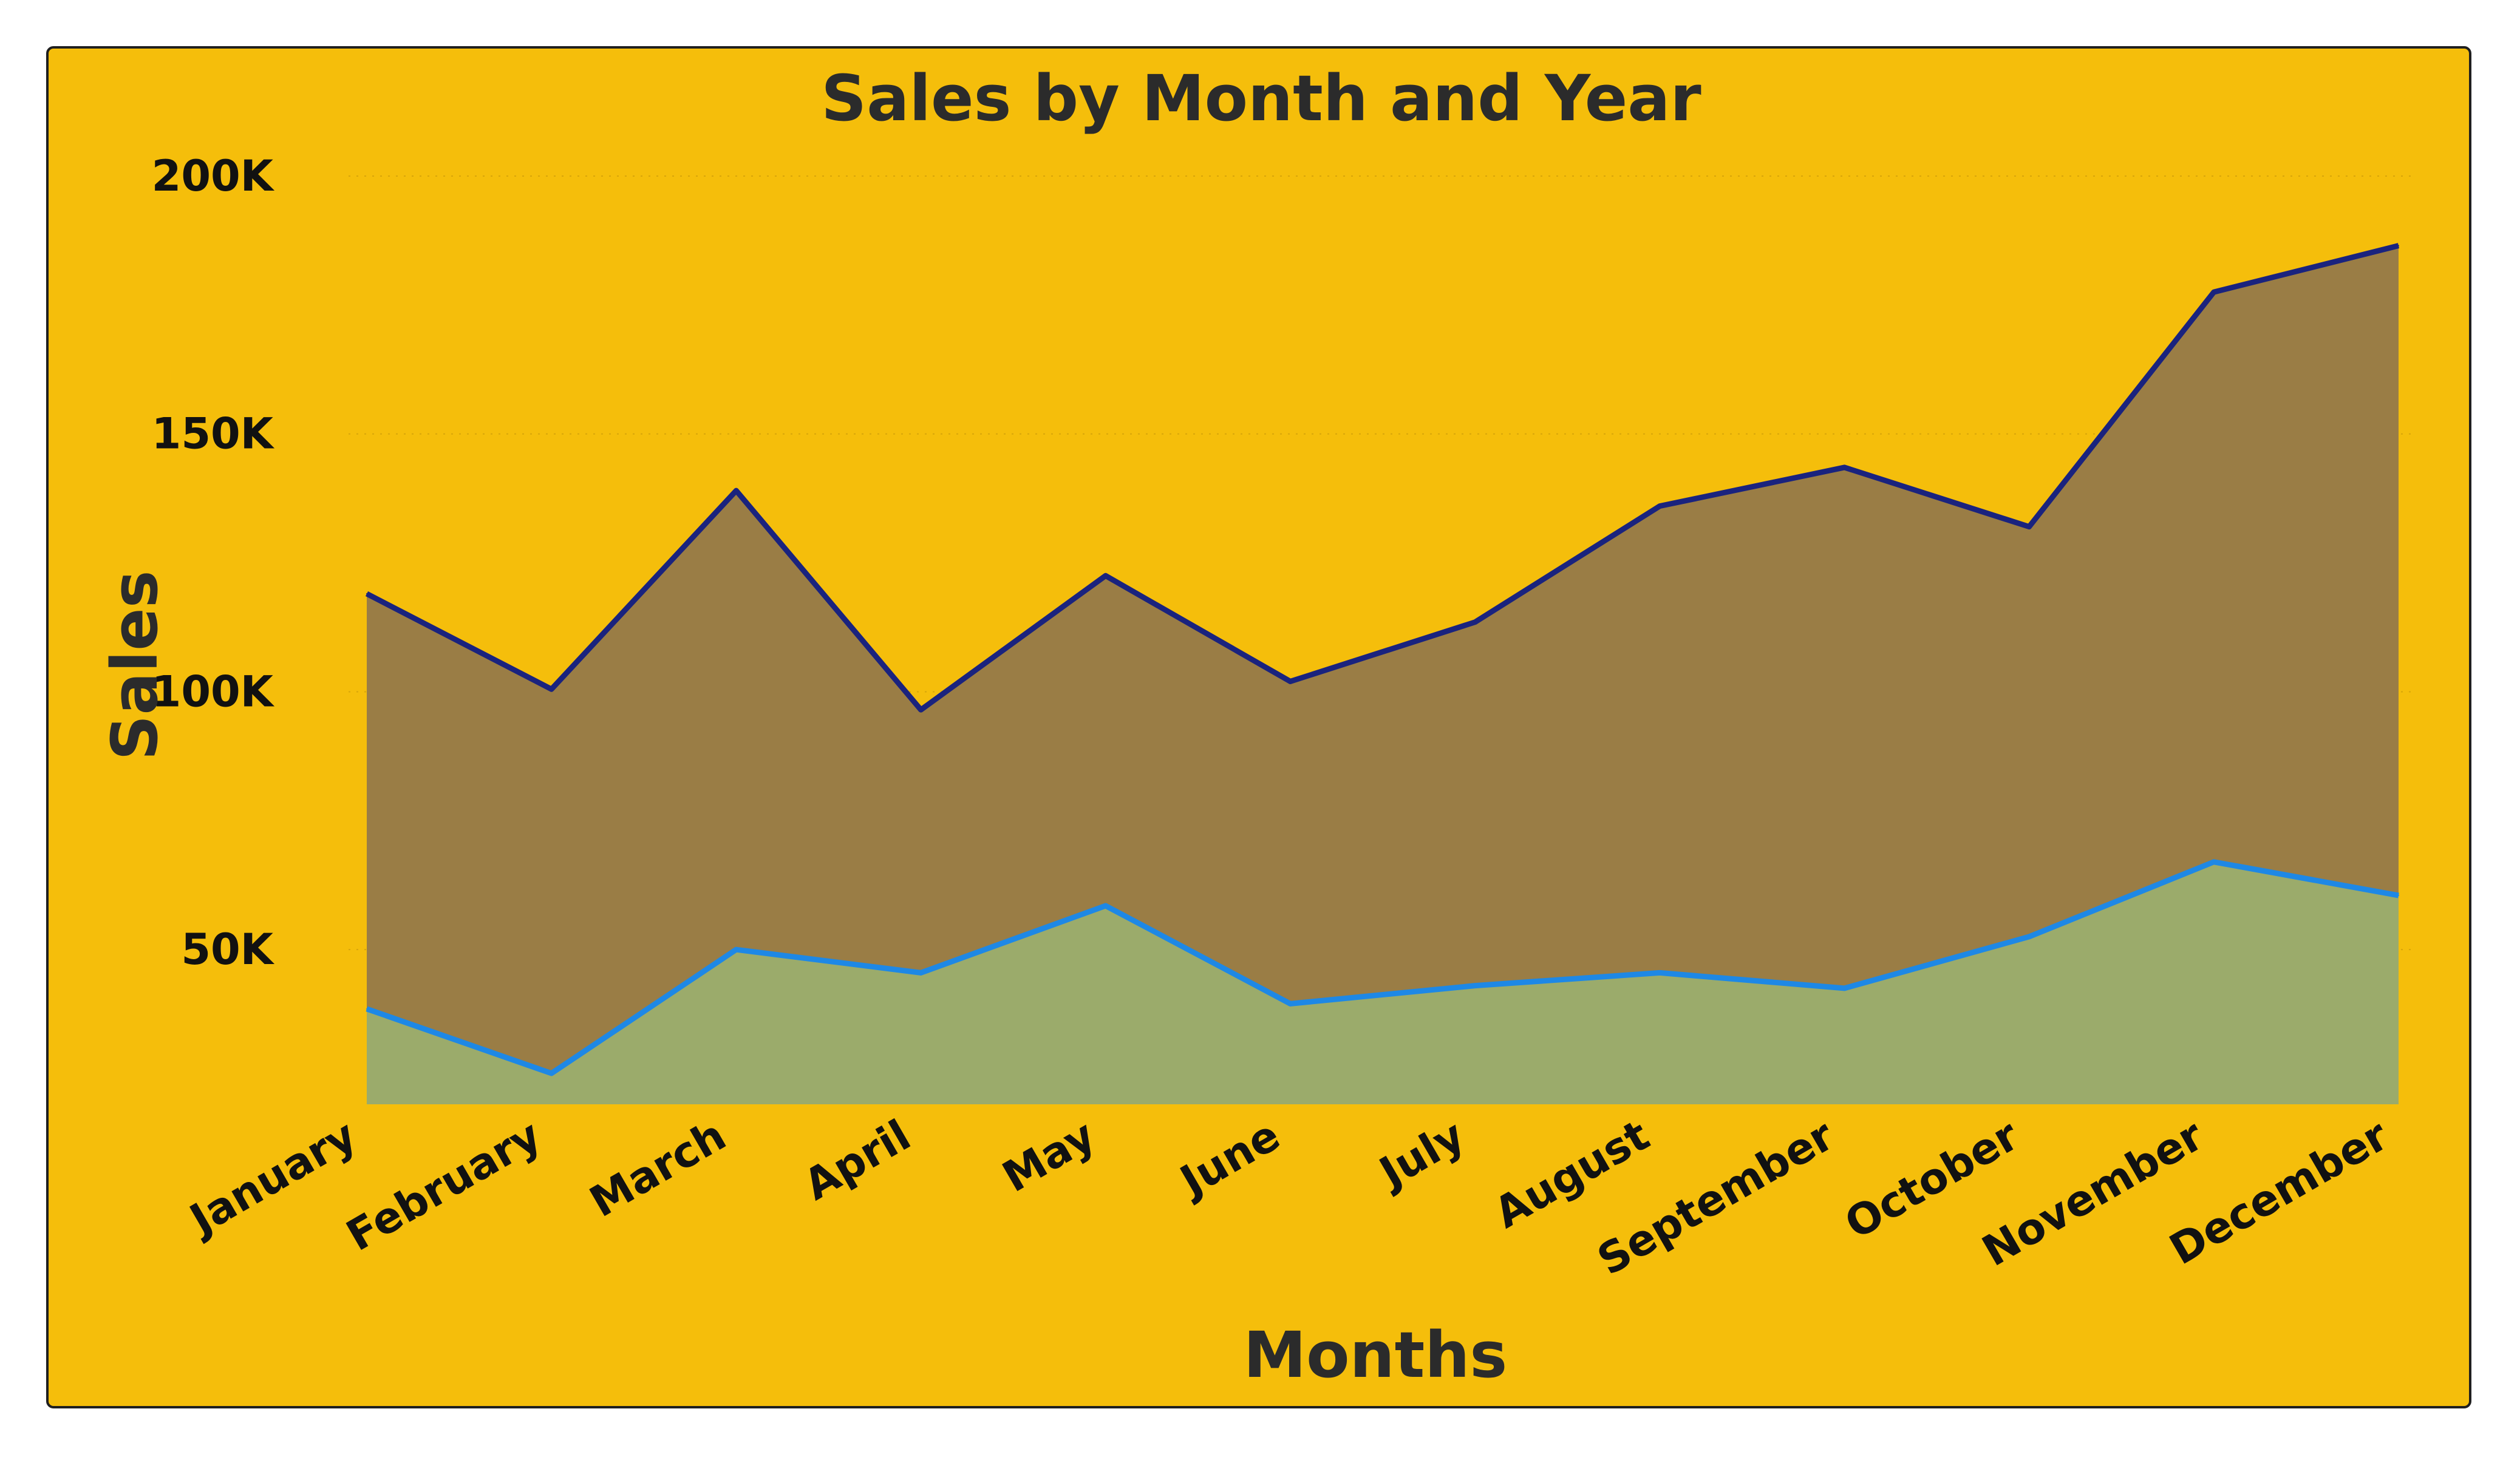 This screenshot has height=1457, width=2520. I want to click on x-tick-label-july: July, so click(1421, 1154).